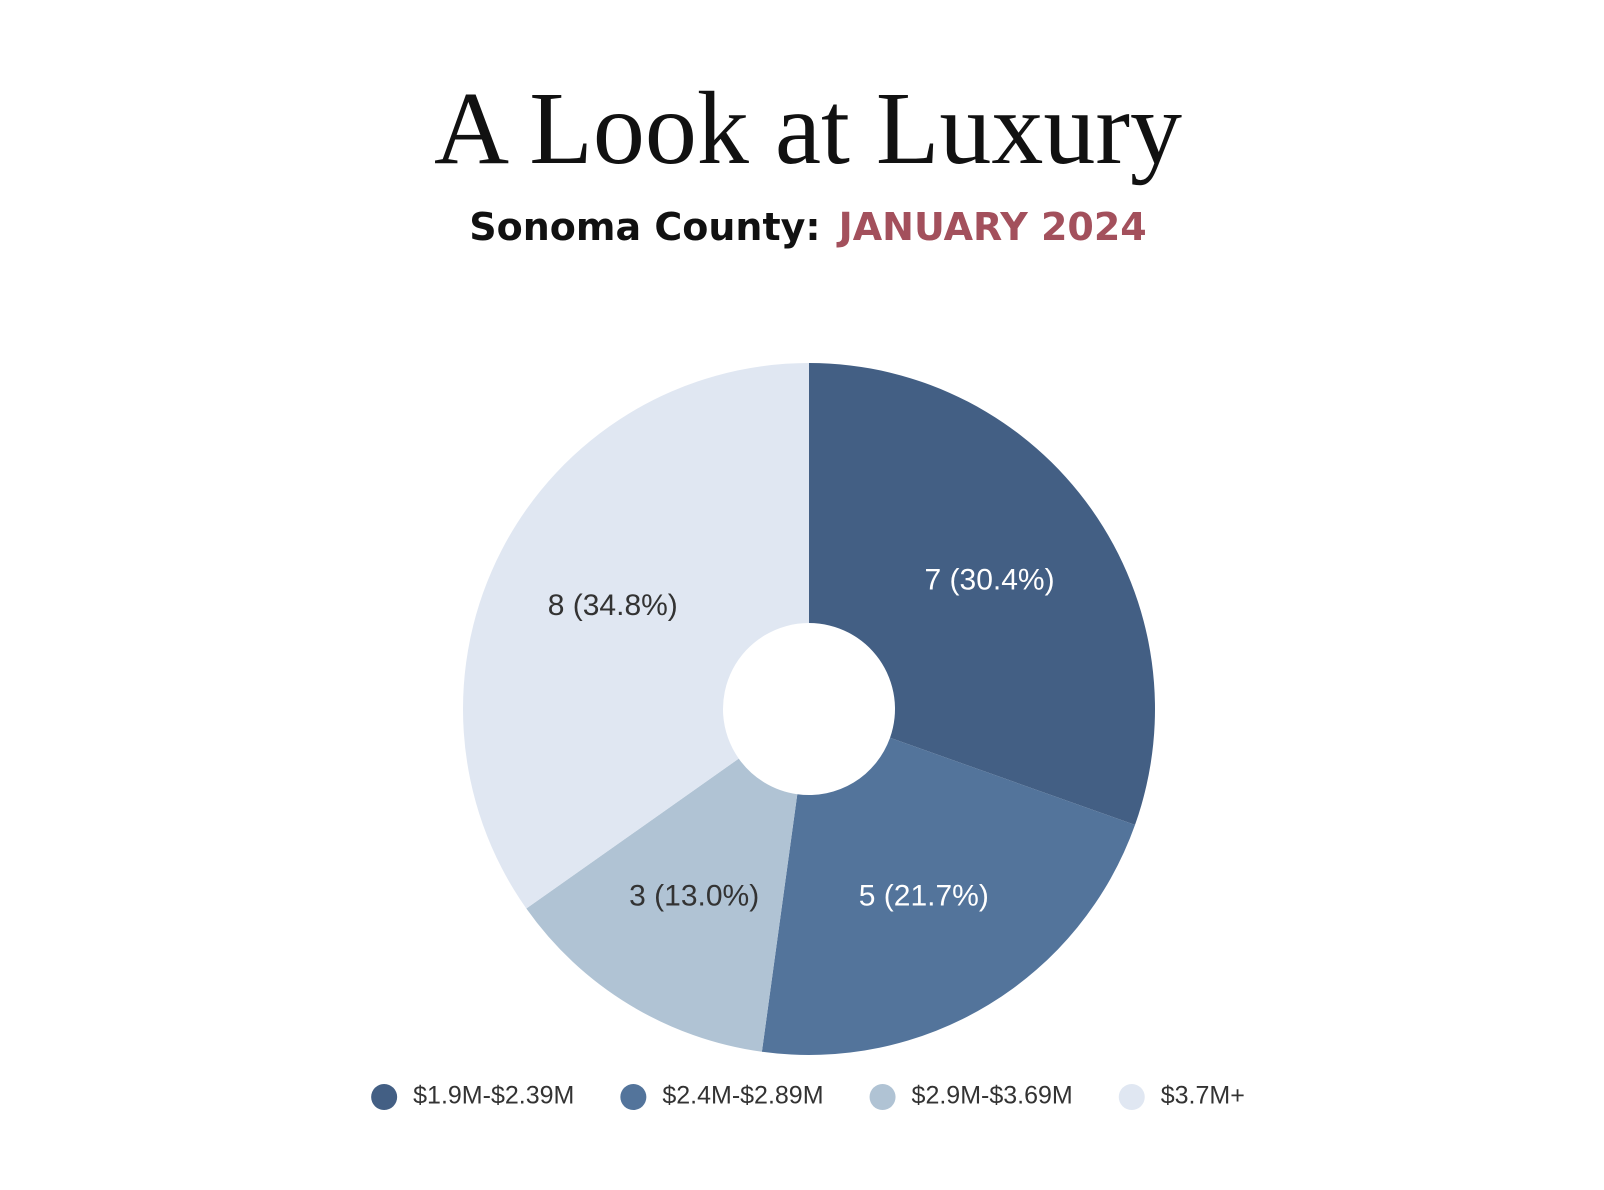 The image size is (1604, 1190). Describe the element at coordinates (992, 1096) in the screenshot. I see `legend-label: $2.9M-$3.69M` at that location.